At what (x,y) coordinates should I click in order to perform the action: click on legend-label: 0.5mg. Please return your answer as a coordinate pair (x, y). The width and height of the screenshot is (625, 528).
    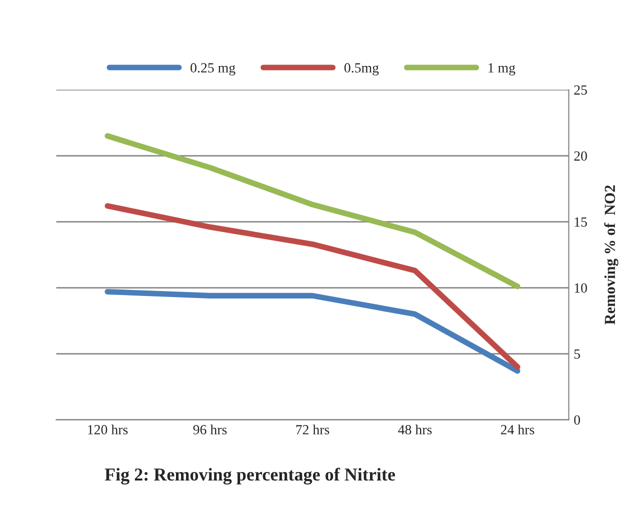
    Looking at the image, I should click on (361, 69).